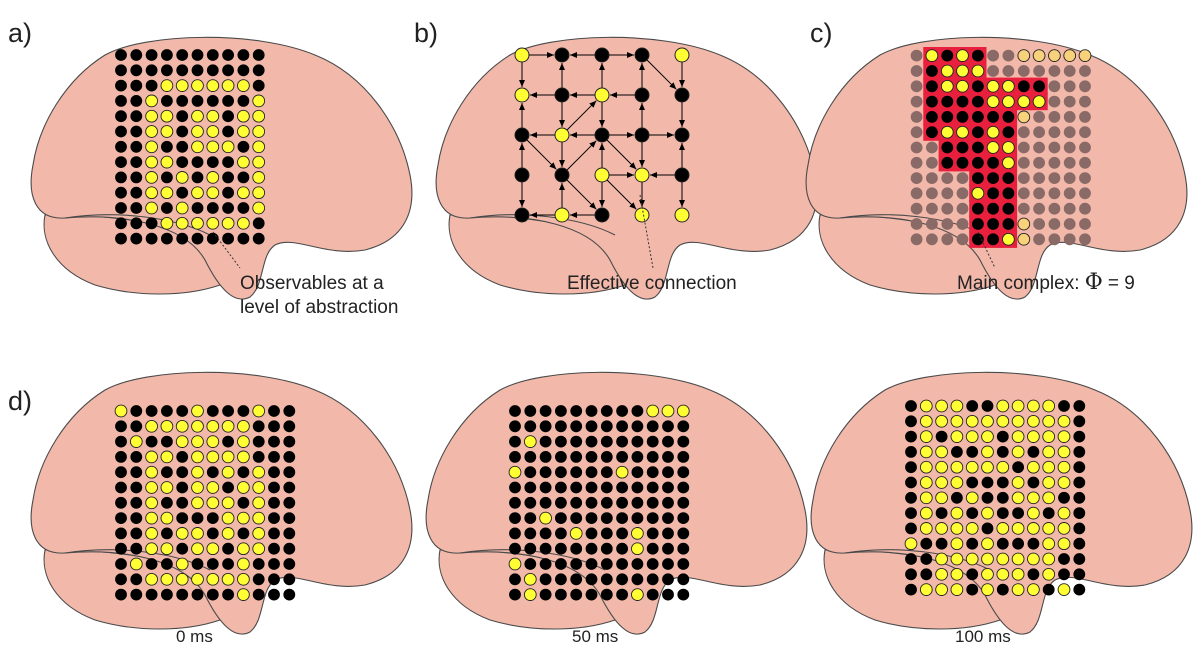 The height and width of the screenshot is (650, 1198). I want to click on caption-b: Effective connection, so click(652, 283).